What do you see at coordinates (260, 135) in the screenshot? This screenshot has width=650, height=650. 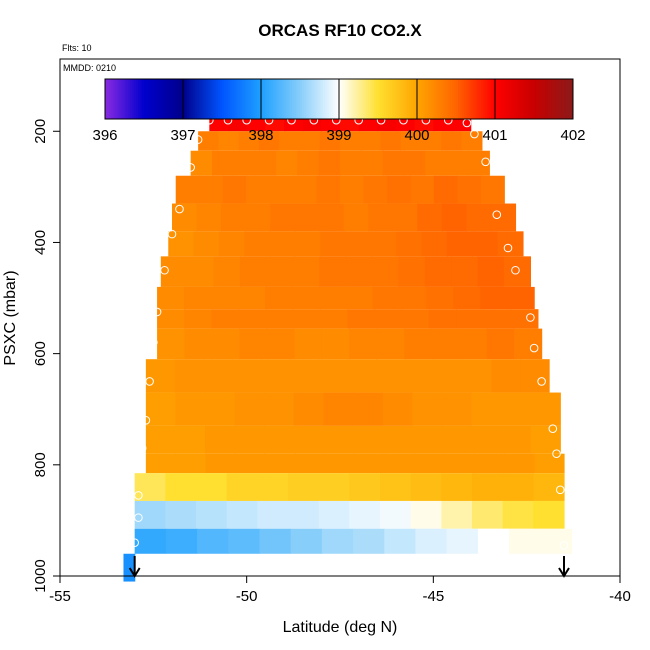 I see `colorbar-tick-label: 398` at bounding box center [260, 135].